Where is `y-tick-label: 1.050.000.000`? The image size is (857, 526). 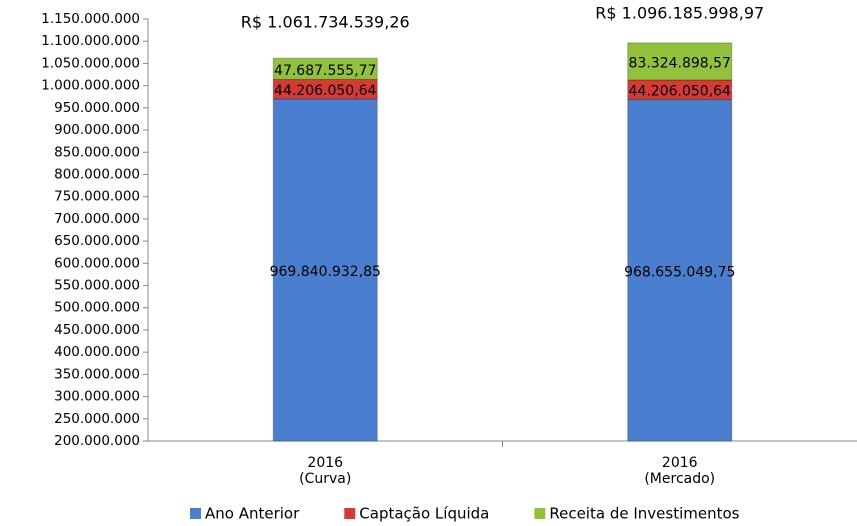
y-tick-label: 1.050.000.000 is located at coordinates (90, 63).